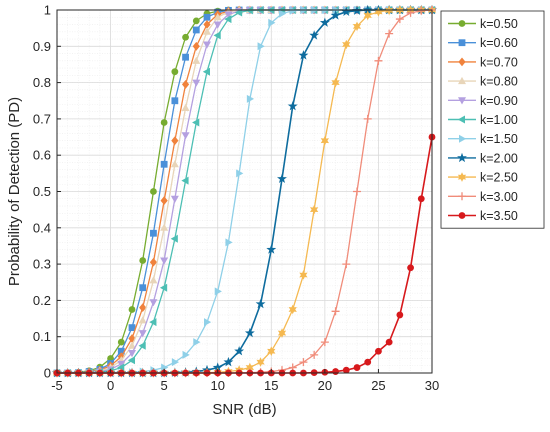  I want to click on x-tick-label: 25, so click(378, 385).